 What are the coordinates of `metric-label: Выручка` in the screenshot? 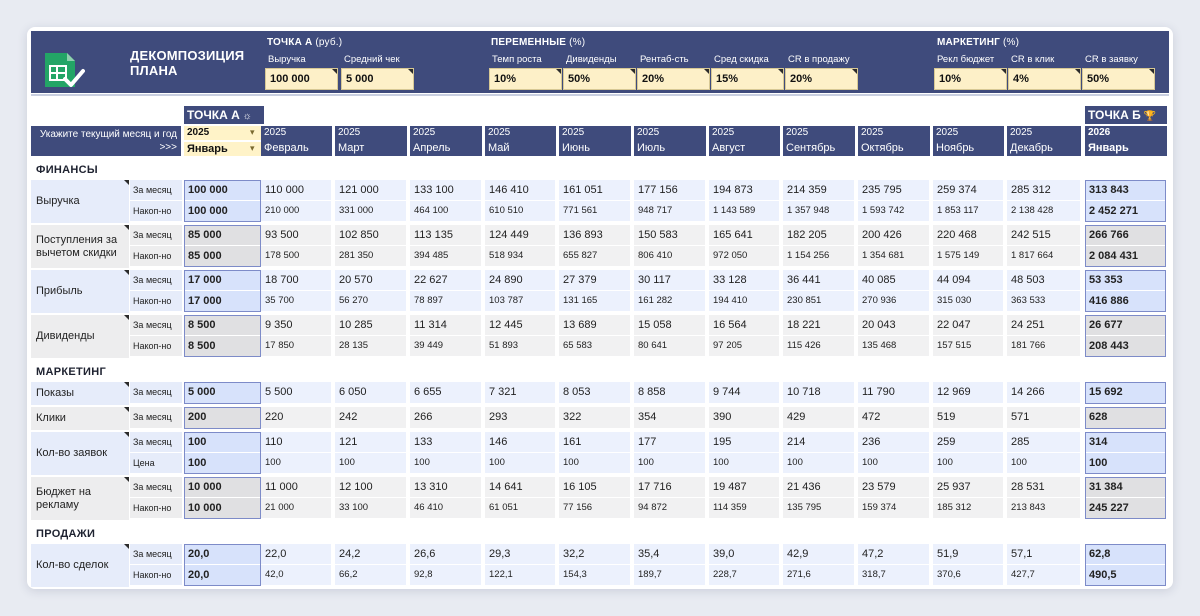 It's located at (80, 201).